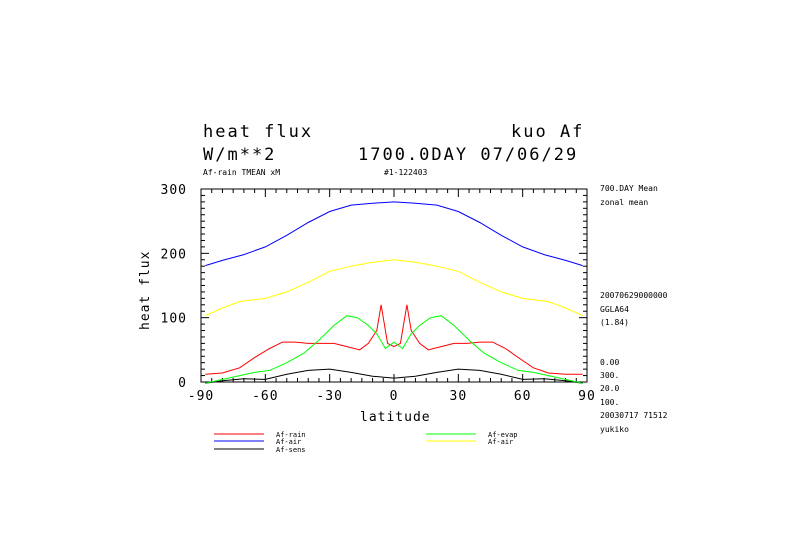 Image resolution: width=789 pixels, height=558 pixels. Describe the element at coordinates (624, 202) in the screenshot. I see `zonal-mean-label: zonal mean` at that location.